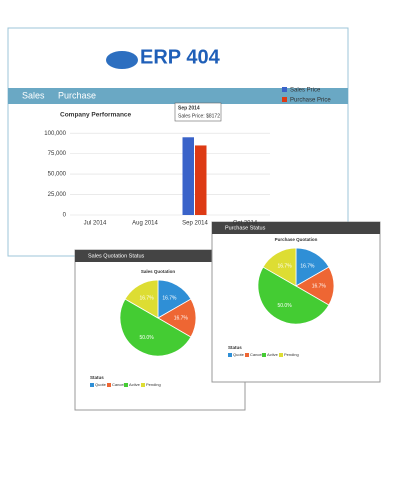  Describe the element at coordinates (145, 224) in the screenshot. I see `x-tick-label: Aug 2014` at that location.